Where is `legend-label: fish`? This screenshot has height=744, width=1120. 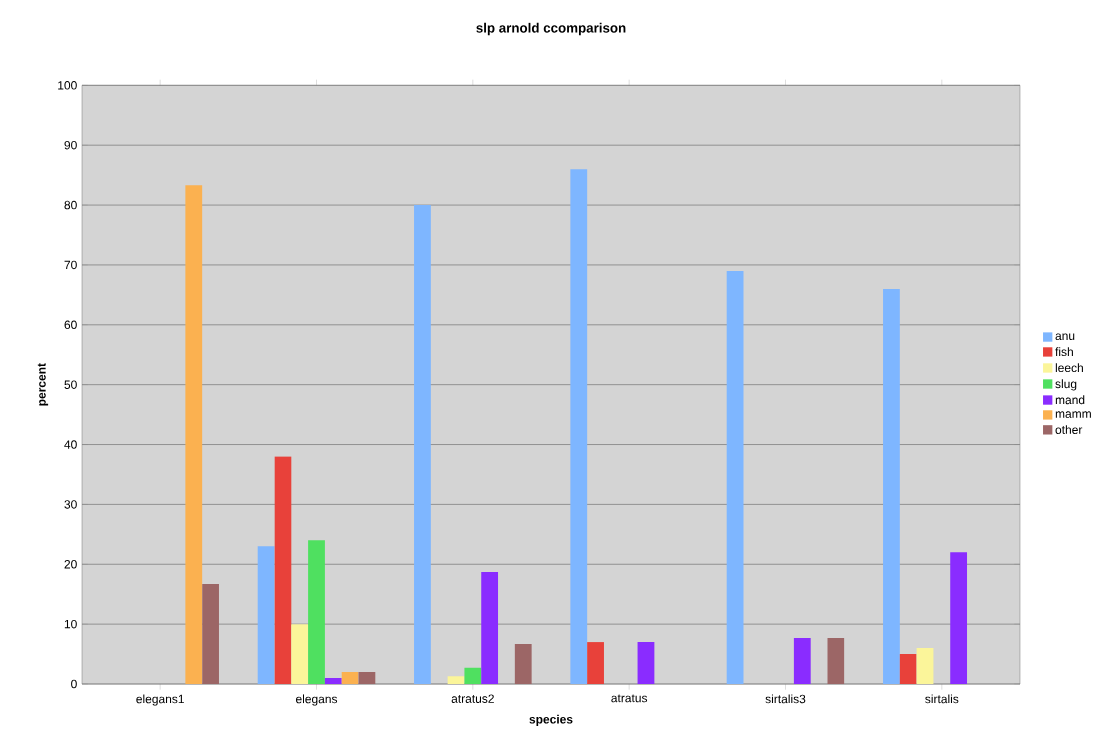 legend-label: fish is located at coordinates (1064, 352).